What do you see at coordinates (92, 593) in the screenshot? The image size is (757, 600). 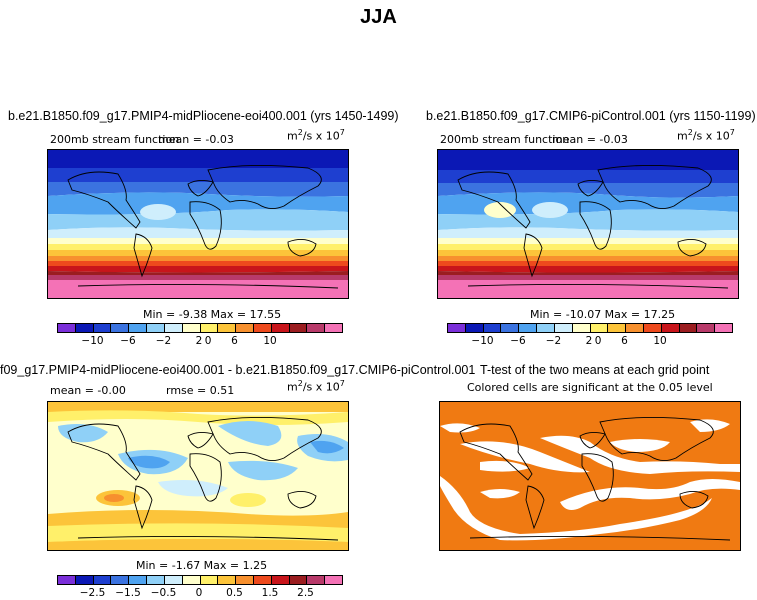 I see `colorbar-tick-label: −2.5` at bounding box center [92, 593].